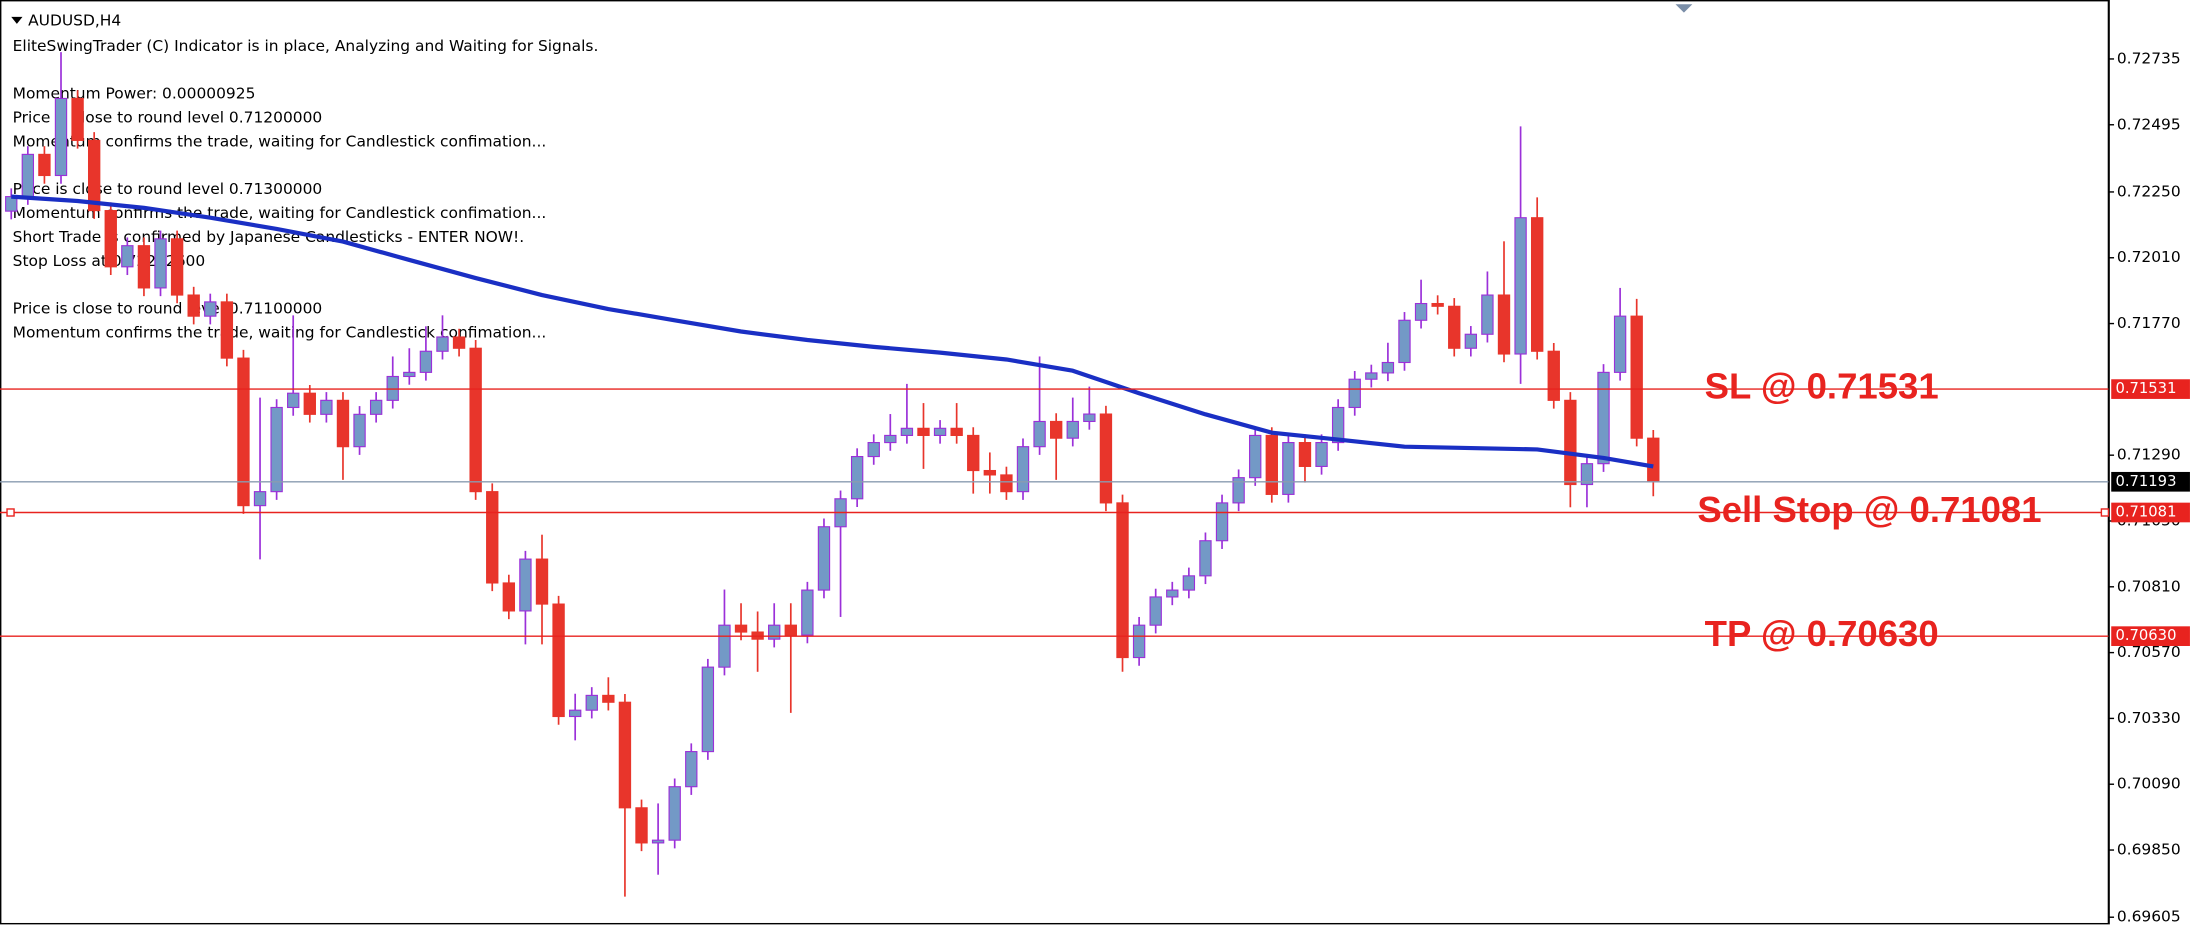  Describe the element at coordinates (2149, 586) in the screenshot. I see `y-tick-label: 0.70810` at that location.